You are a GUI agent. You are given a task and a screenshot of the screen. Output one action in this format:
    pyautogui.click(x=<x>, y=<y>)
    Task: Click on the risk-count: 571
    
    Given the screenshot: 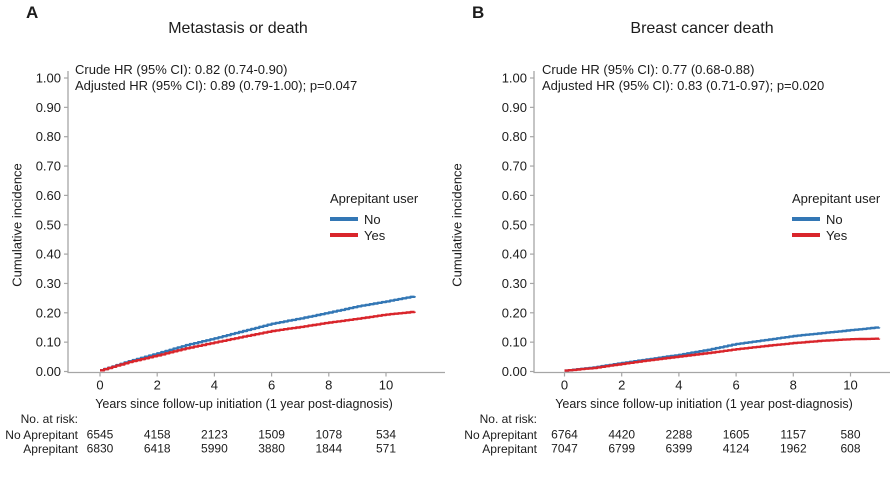 What is the action you would take?
    pyautogui.click(x=386, y=449)
    